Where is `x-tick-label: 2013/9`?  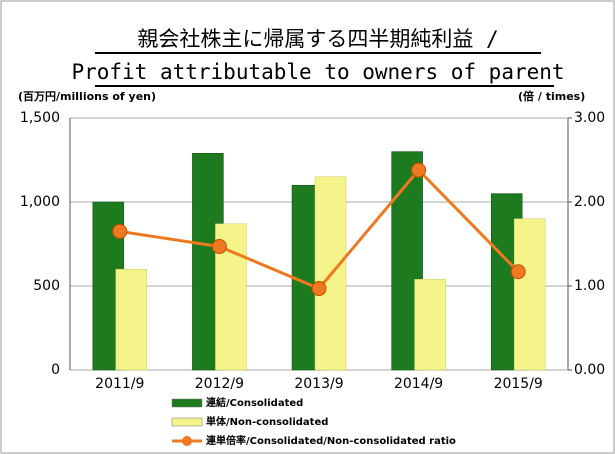 x-tick-label: 2013/9 is located at coordinates (318, 384).